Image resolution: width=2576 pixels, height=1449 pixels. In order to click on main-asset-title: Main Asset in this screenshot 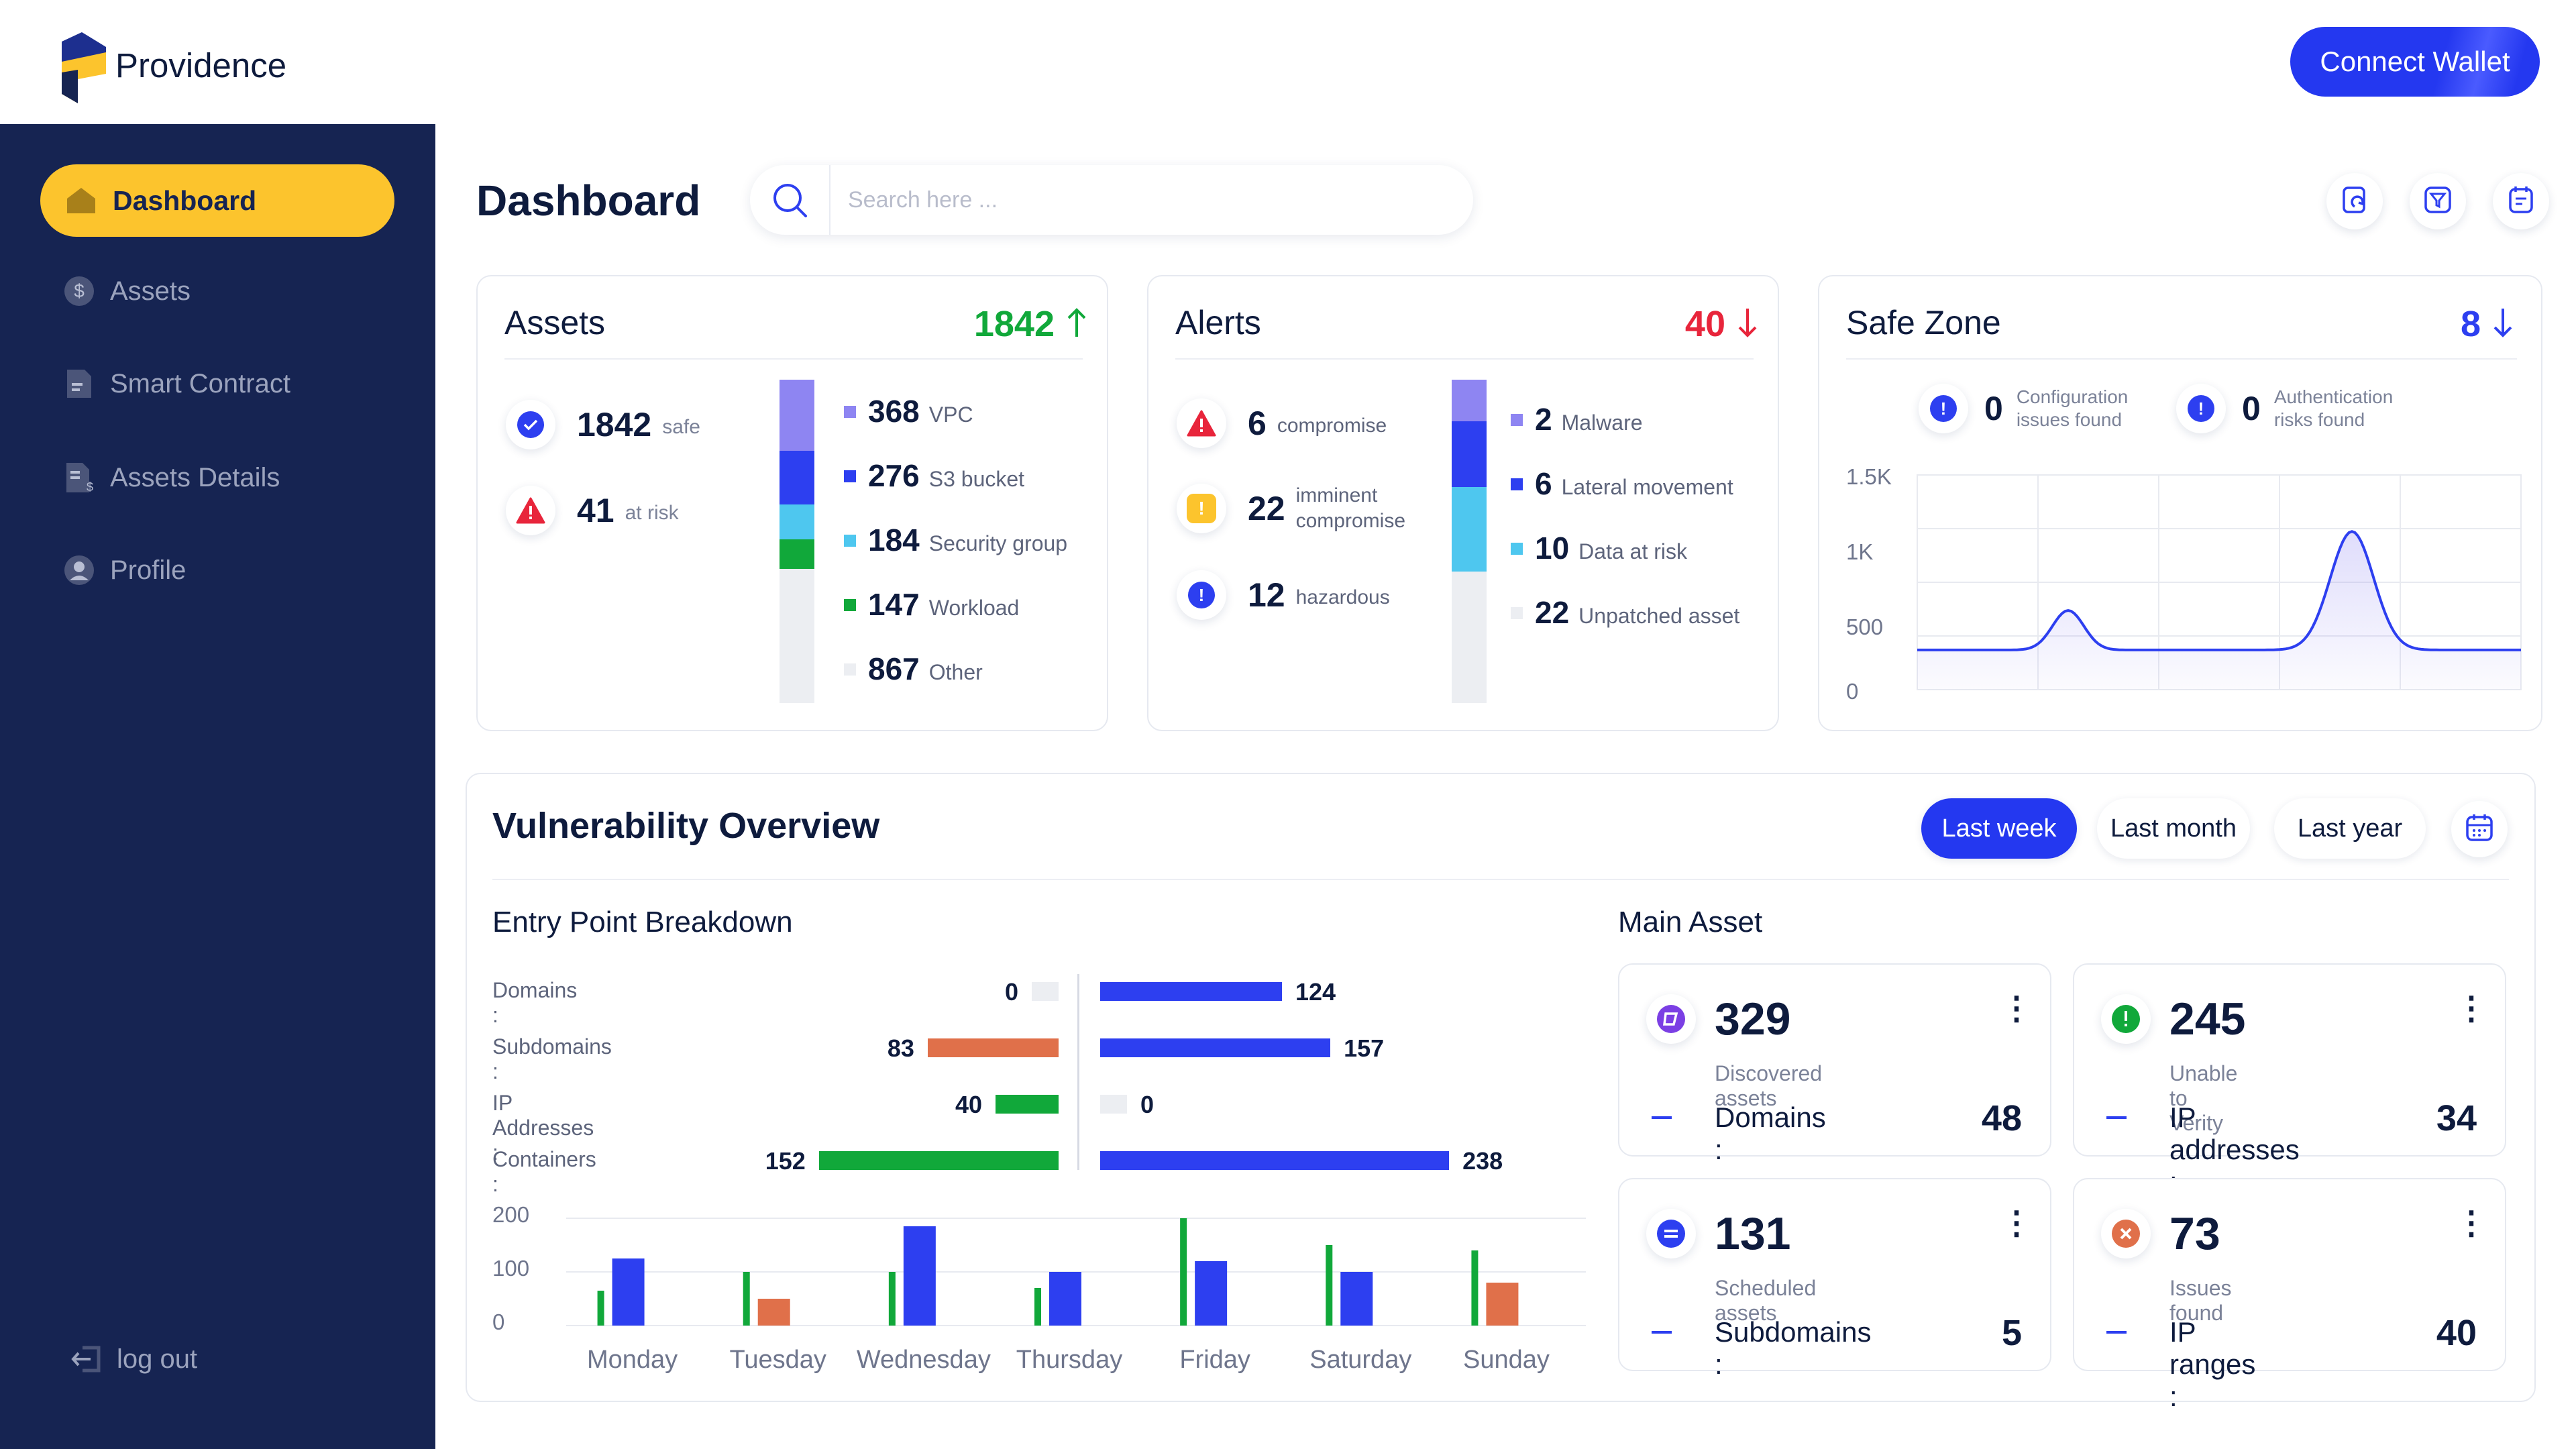, I will do `click(1690, 922)`.